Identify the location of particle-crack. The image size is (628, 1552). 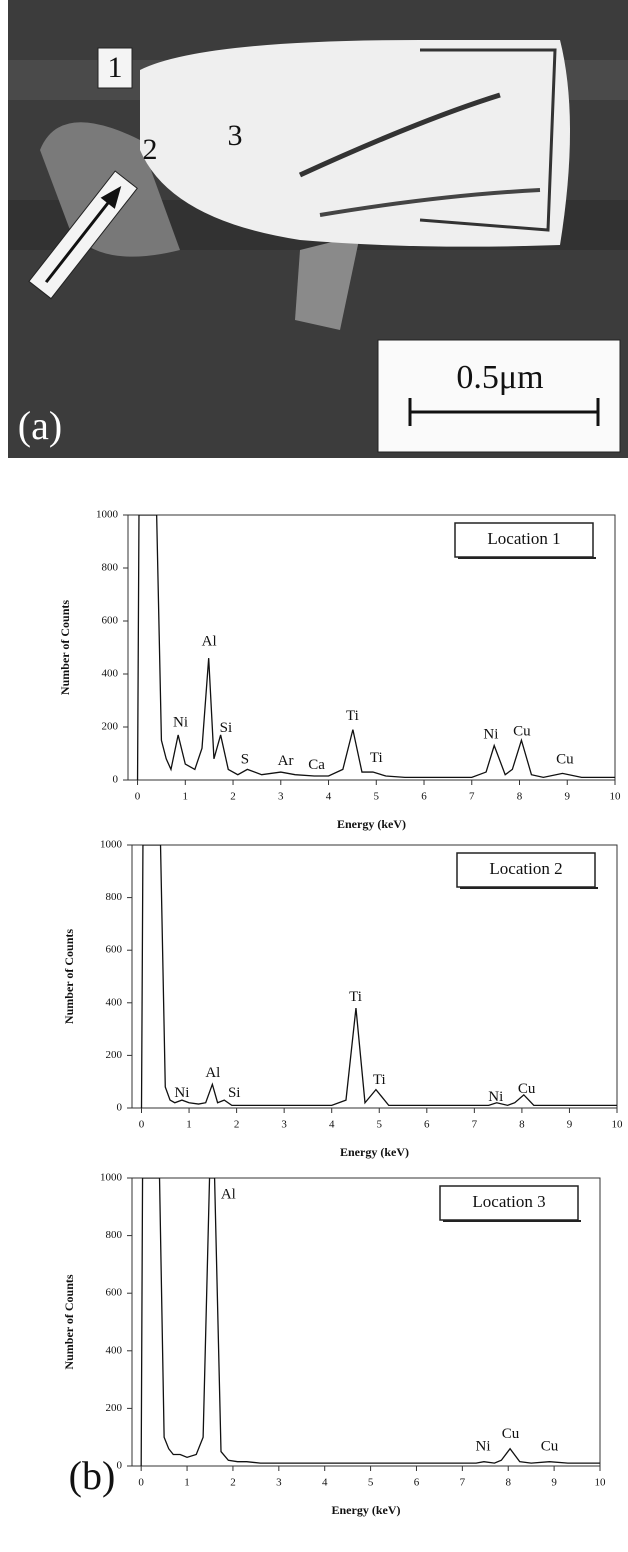
(399, 135).